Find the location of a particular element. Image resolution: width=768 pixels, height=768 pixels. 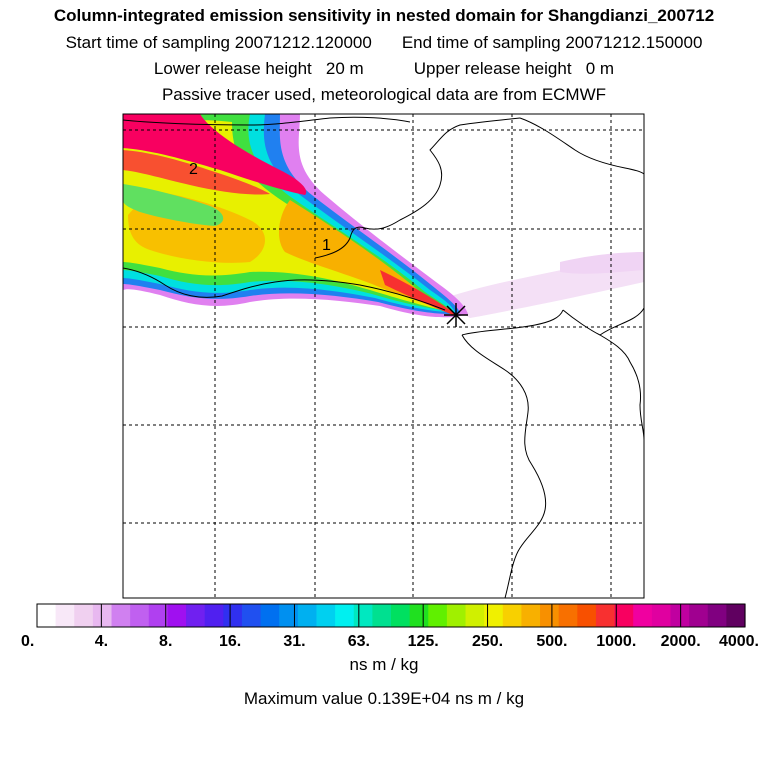

lower-height-value: 20 m is located at coordinates (344, 68).